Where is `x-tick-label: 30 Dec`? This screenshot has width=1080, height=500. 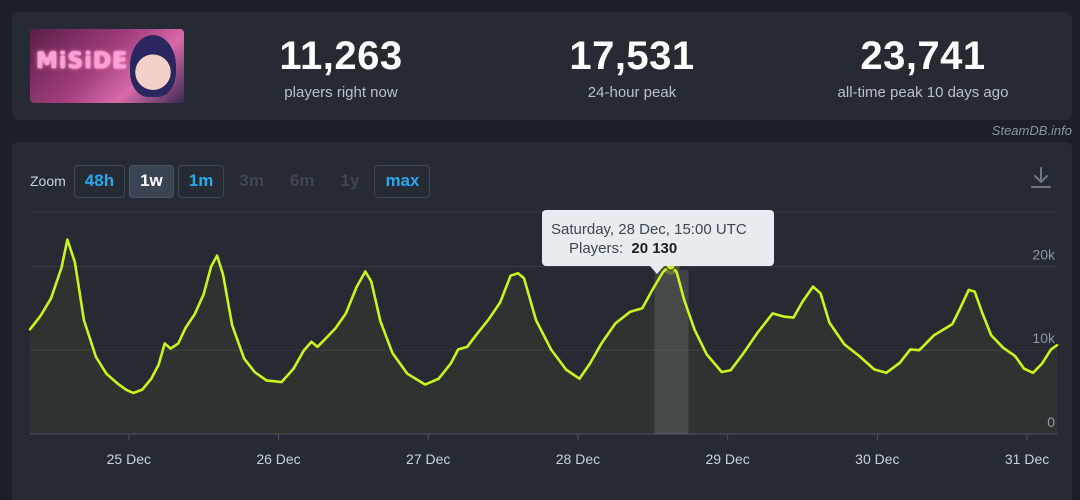 x-tick-label: 30 Dec is located at coordinates (877, 459).